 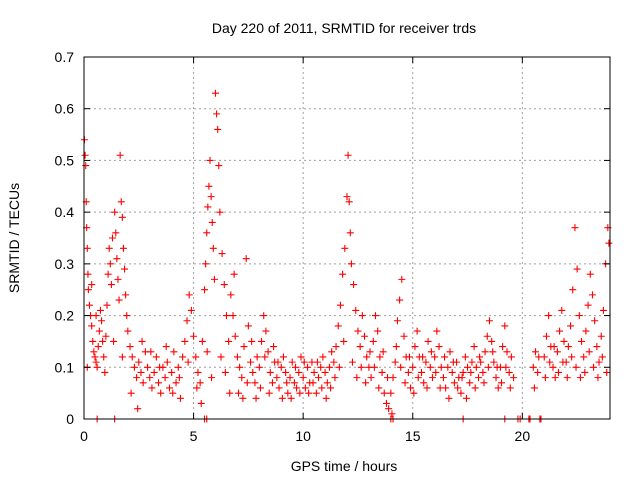 I want to click on x-tick-label: 15, so click(x=413, y=436).